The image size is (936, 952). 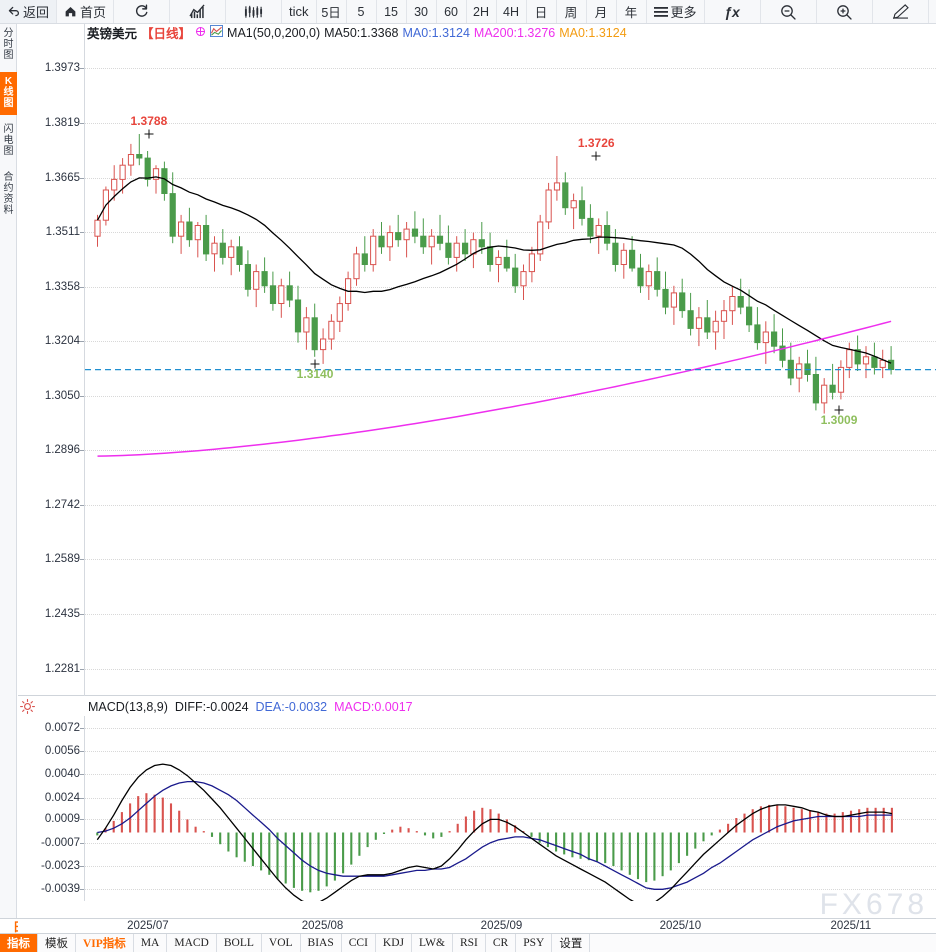 What do you see at coordinates (422, 11) in the screenshot?
I see `period-30: 30` at bounding box center [422, 11].